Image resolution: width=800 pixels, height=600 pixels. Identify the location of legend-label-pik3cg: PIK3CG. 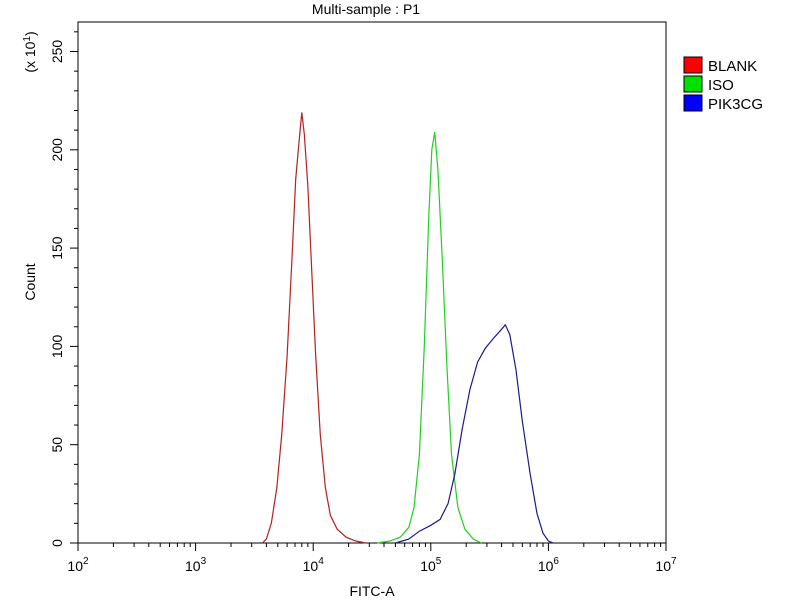
(735, 104).